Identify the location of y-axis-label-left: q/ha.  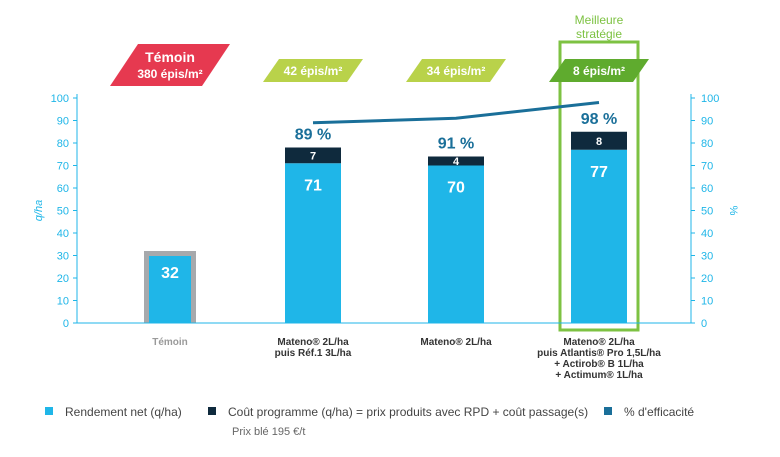
(39, 210).